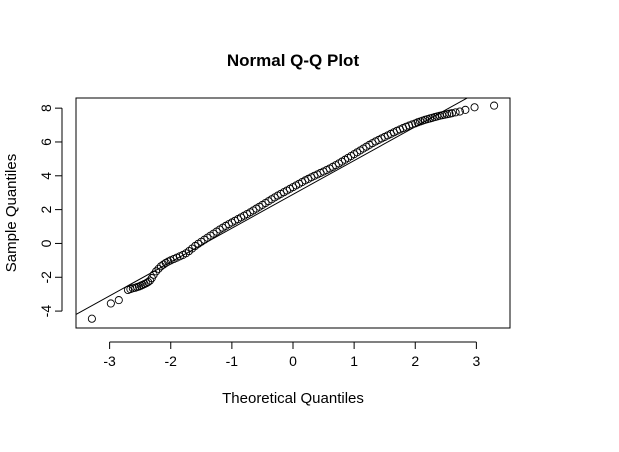 This screenshot has height=452, width=619. What do you see at coordinates (11, 213) in the screenshot?
I see `y-axis-label: Sample Quantiles` at bounding box center [11, 213].